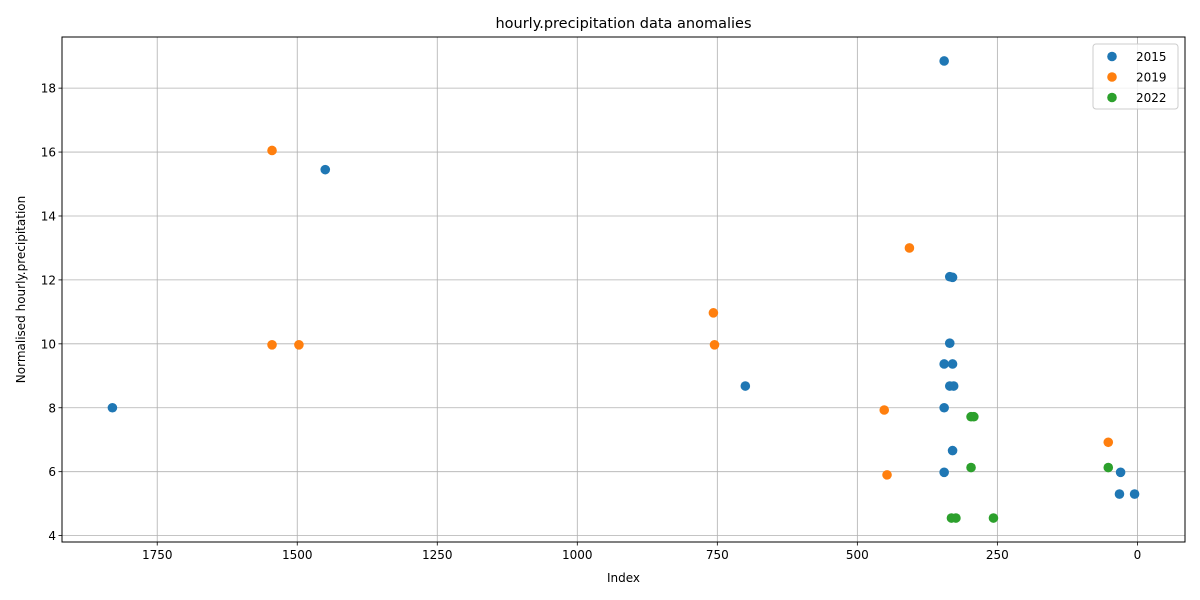 This screenshot has height=600, width=1200. I want to click on x-axis-label: Index, so click(623, 578).